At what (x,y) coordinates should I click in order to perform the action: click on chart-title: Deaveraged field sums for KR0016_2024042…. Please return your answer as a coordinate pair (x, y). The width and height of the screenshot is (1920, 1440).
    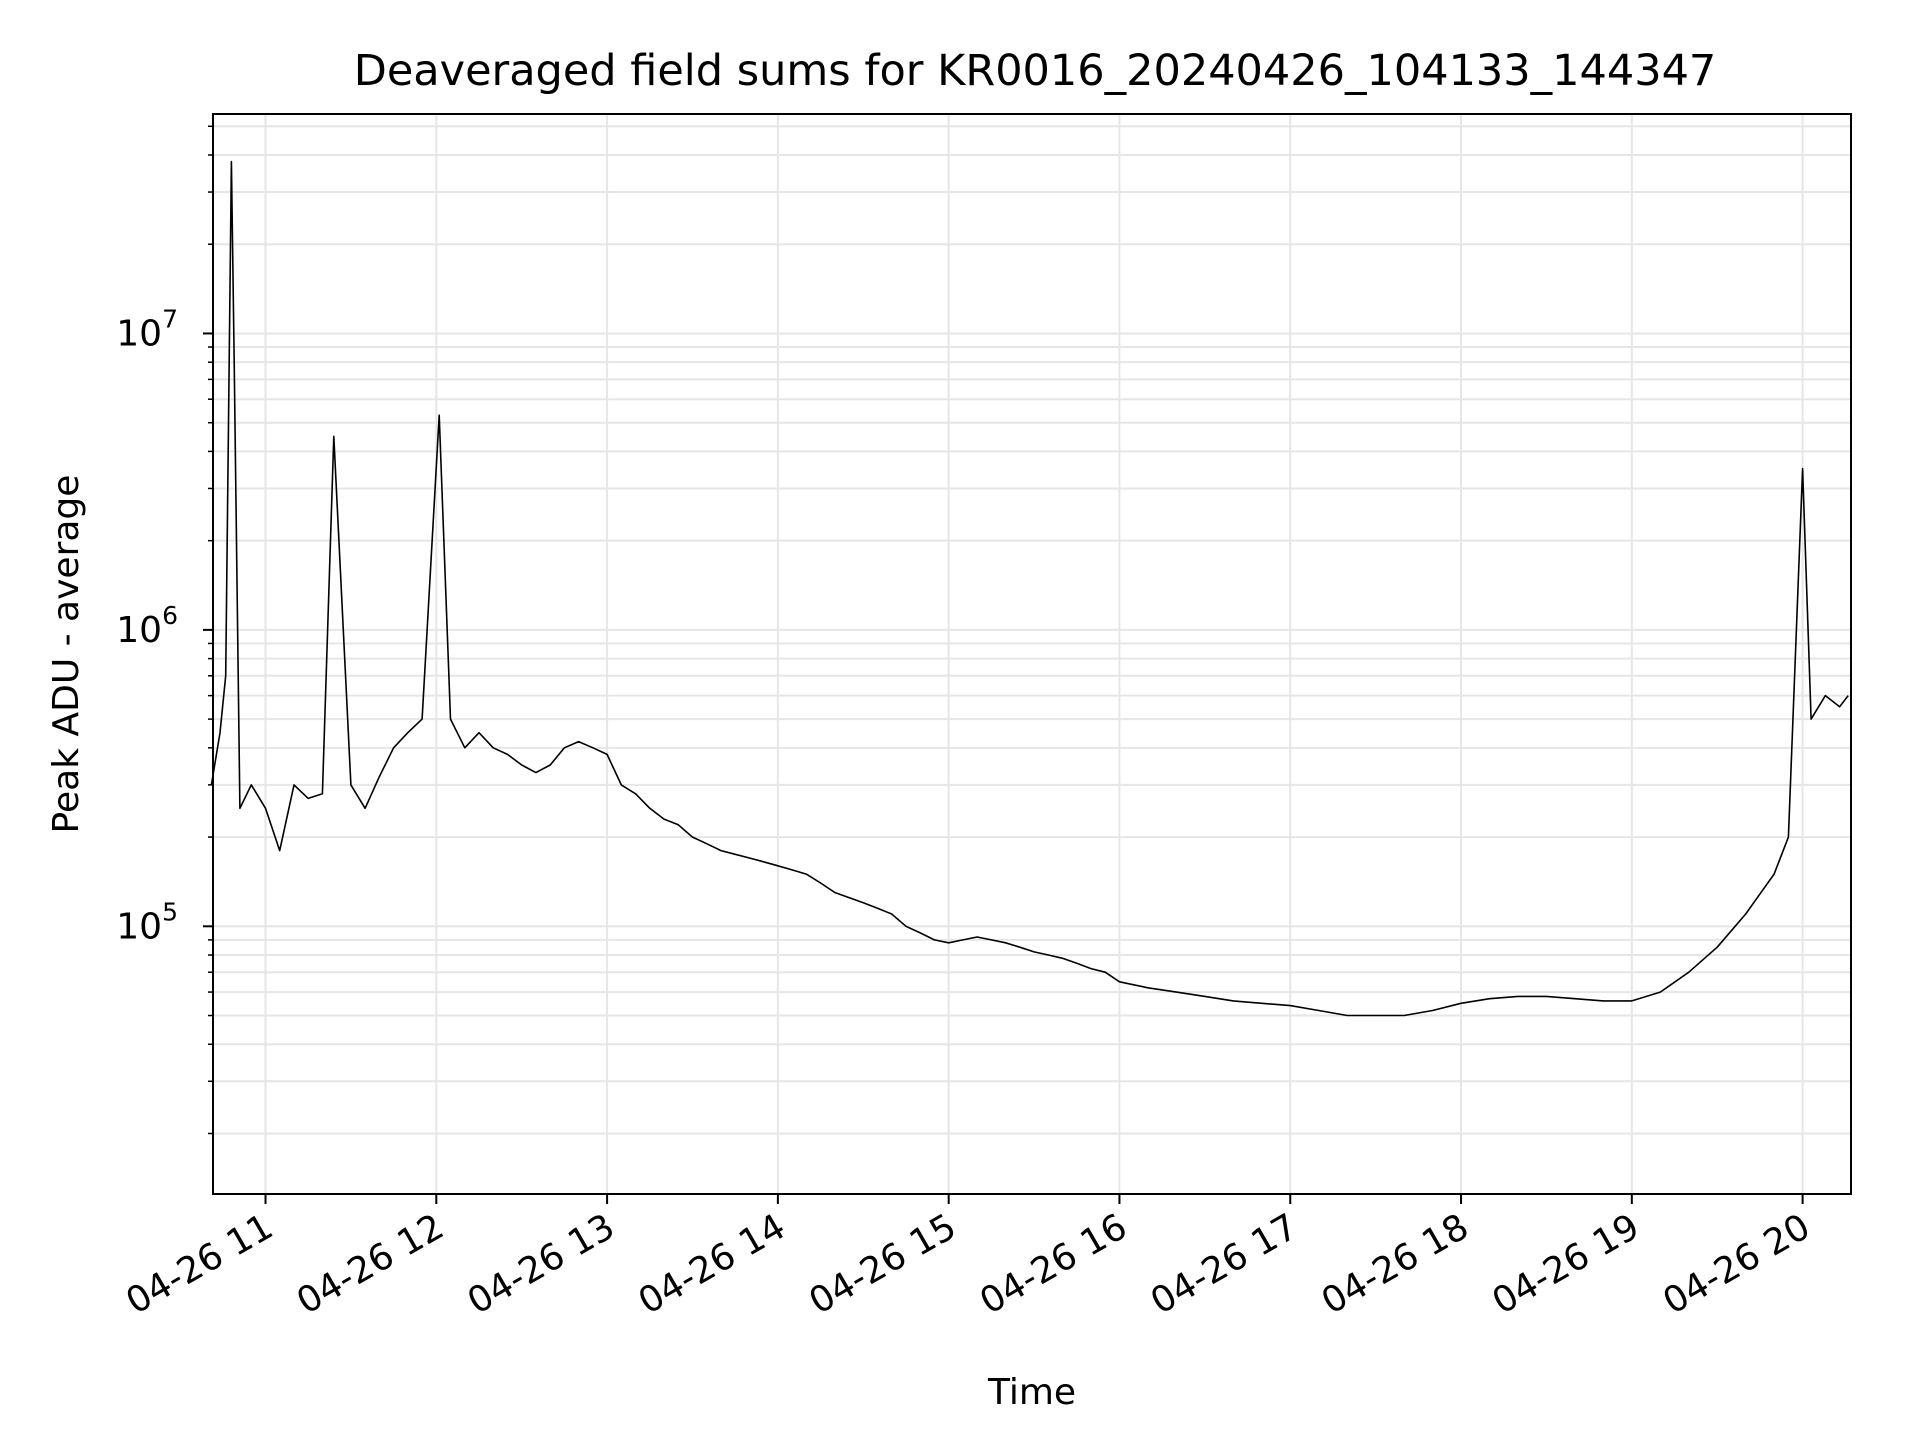
    Looking at the image, I should click on (1035, 71).